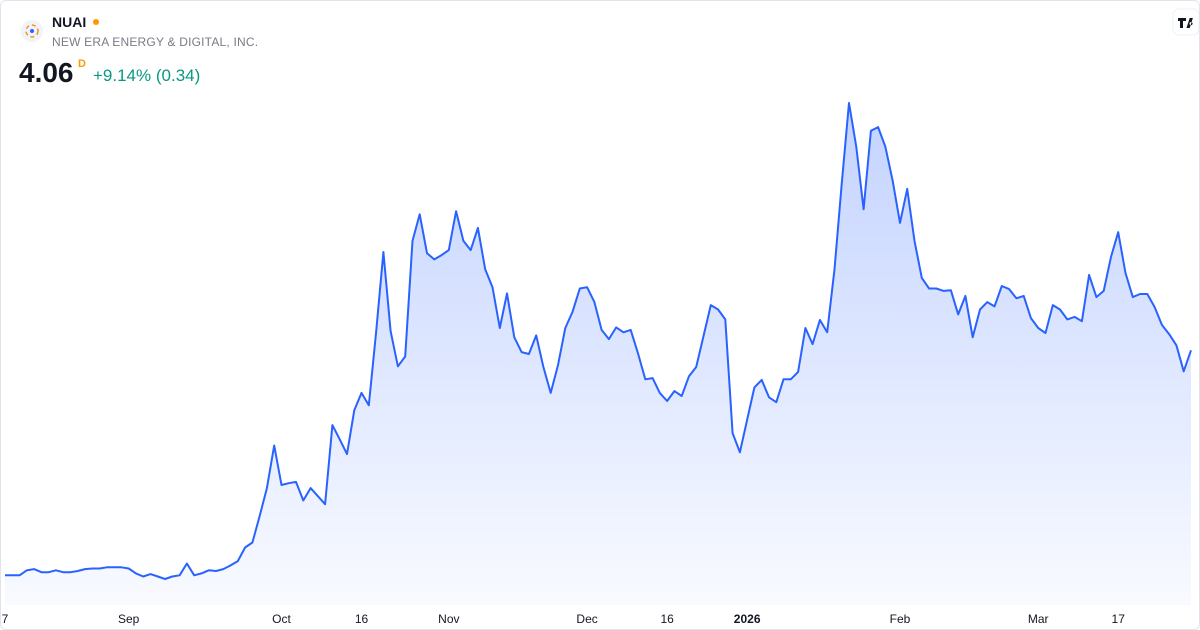 This screenshot has height=630, width=1200. What do you see at coordinates (448, 619) in the screenshot?
I see `x-tick-label: Nov` at bounding box center [448, 619].